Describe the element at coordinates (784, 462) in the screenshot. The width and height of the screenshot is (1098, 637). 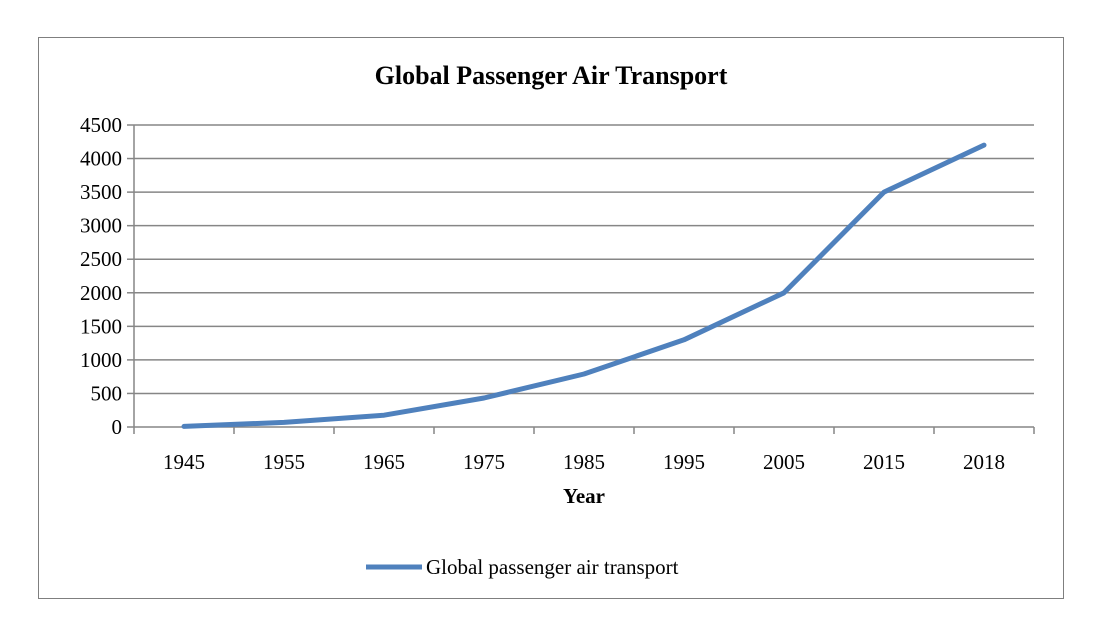
I see `x-tick-label: 2005` at that location.